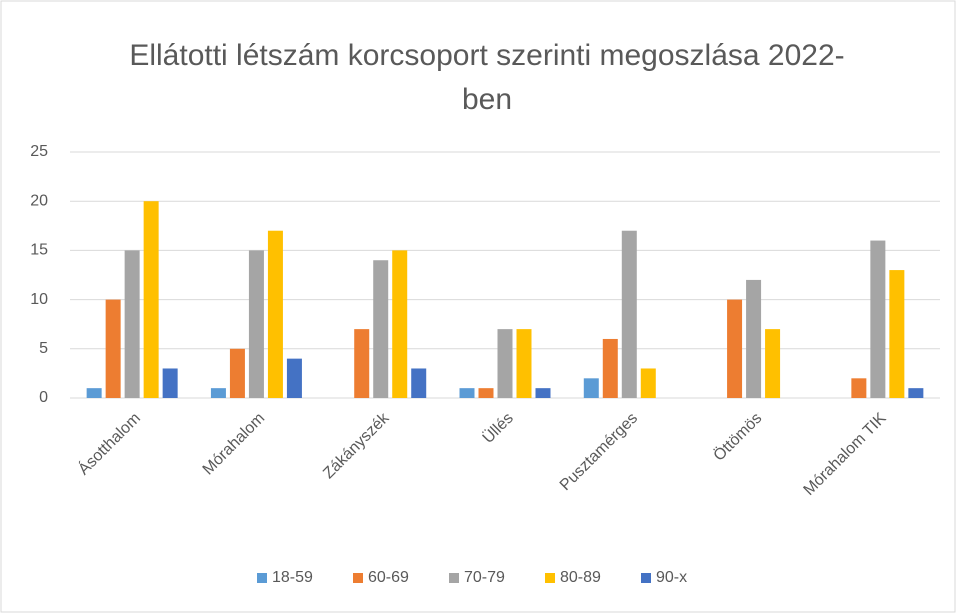 Image resolution: width=957 pixels, height=614 pixels. What do you see at coordinates (39, 151) in the screenshot?
I see `y-tick-label: 25` at bounding box center [39, 151].